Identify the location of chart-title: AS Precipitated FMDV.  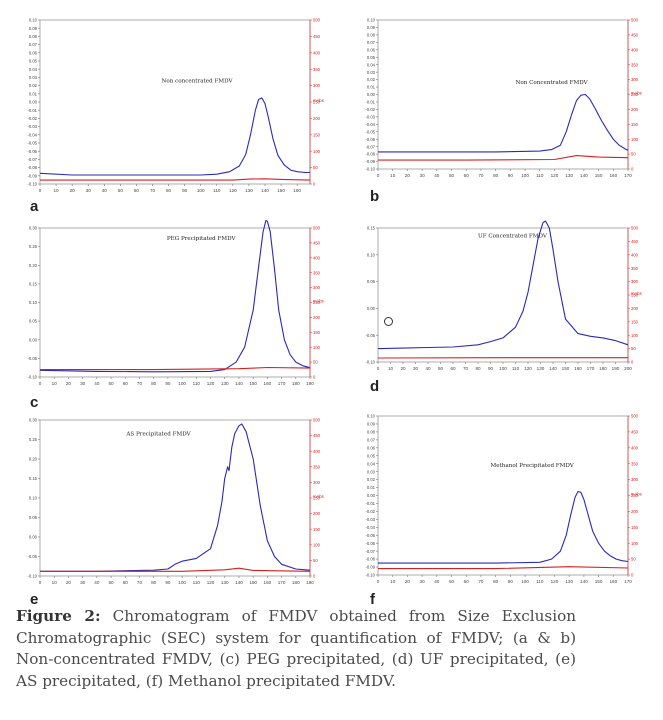
(158, 435).